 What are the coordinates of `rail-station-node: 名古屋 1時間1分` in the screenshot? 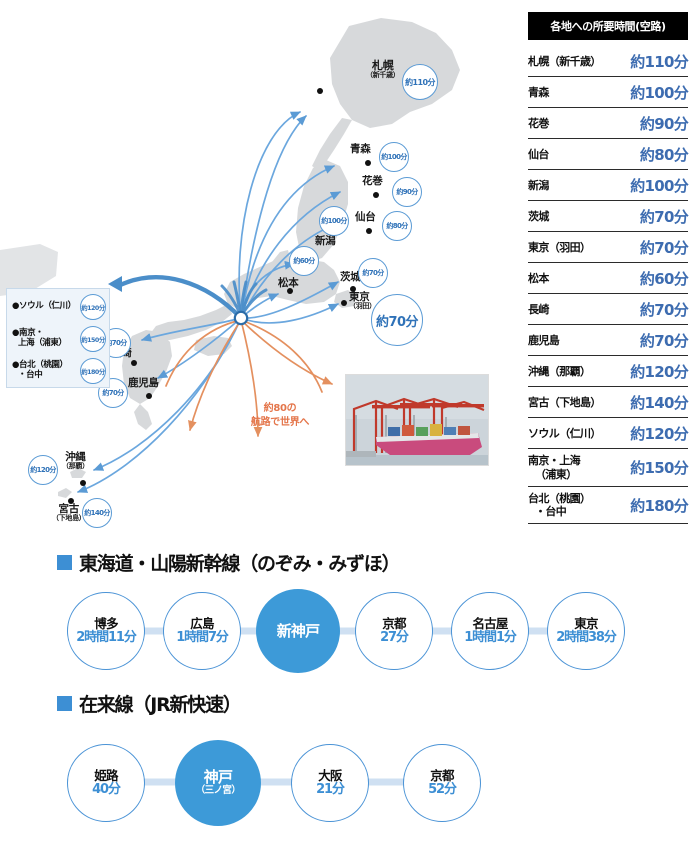 It's located at (490, 631).